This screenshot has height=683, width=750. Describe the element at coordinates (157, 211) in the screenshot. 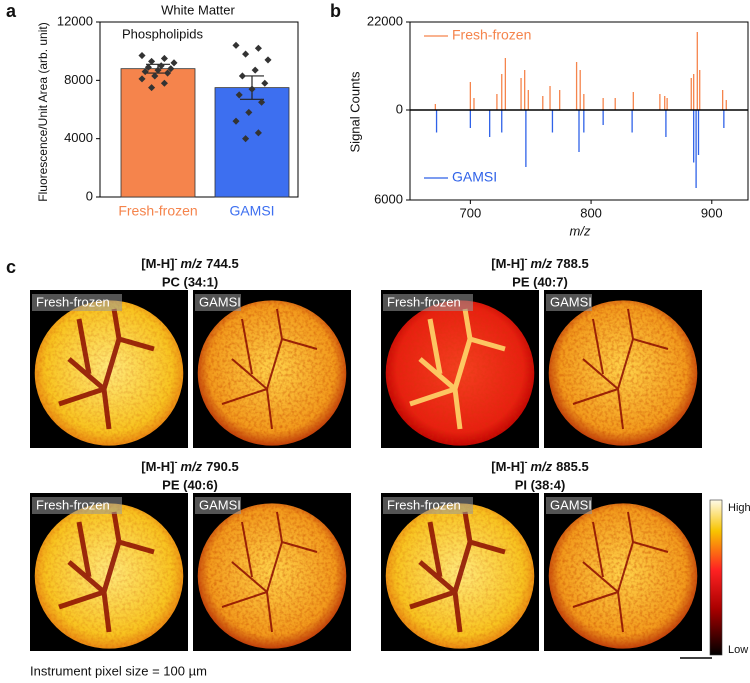

I see `x-tick-label: Fresh-frozen` at that location.